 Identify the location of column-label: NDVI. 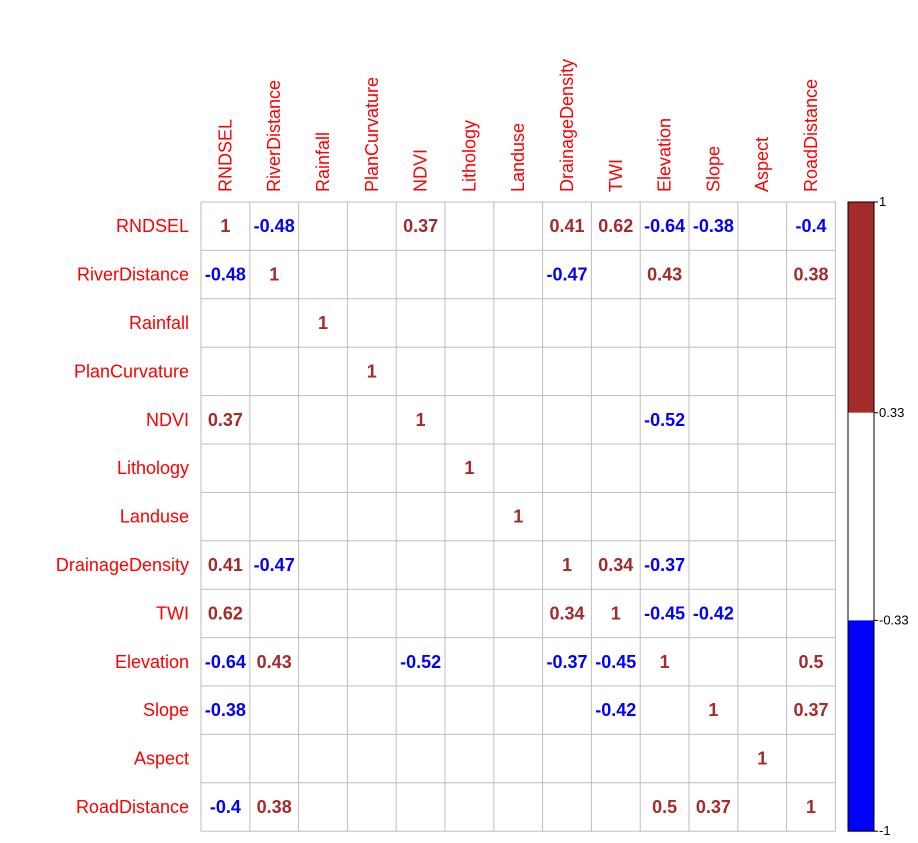
(421, 170).